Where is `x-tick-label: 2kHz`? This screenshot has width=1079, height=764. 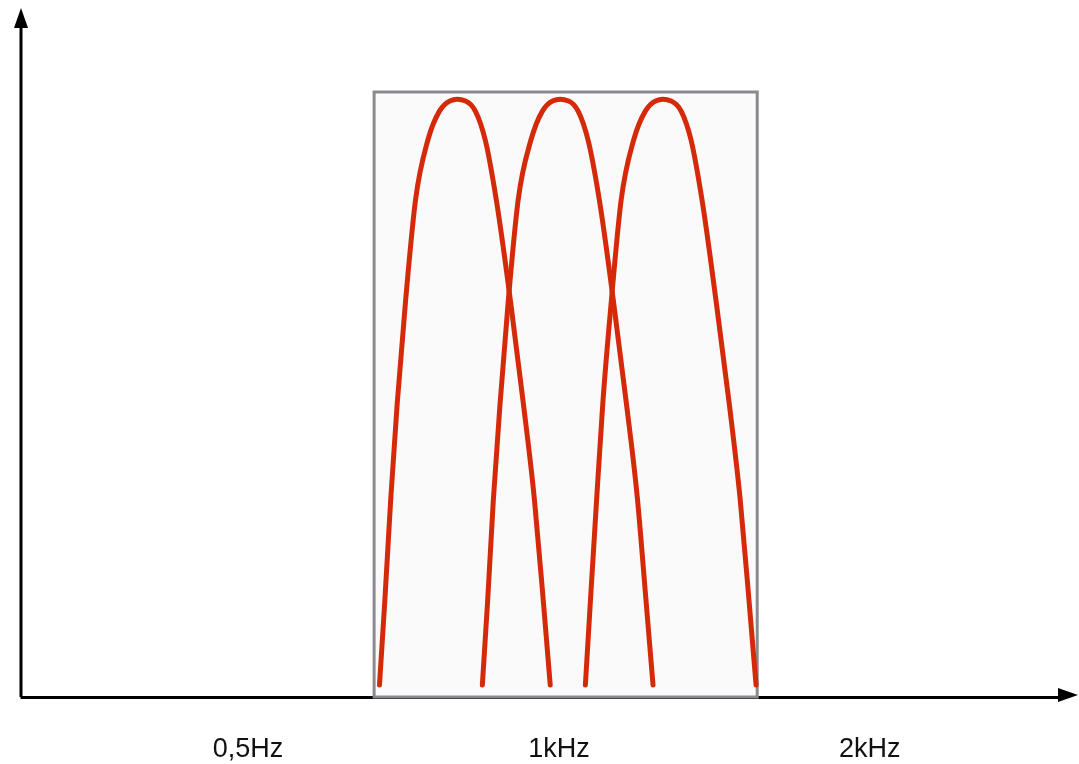 x-tick-label: 2kHz is located at coordinates (869, 747).